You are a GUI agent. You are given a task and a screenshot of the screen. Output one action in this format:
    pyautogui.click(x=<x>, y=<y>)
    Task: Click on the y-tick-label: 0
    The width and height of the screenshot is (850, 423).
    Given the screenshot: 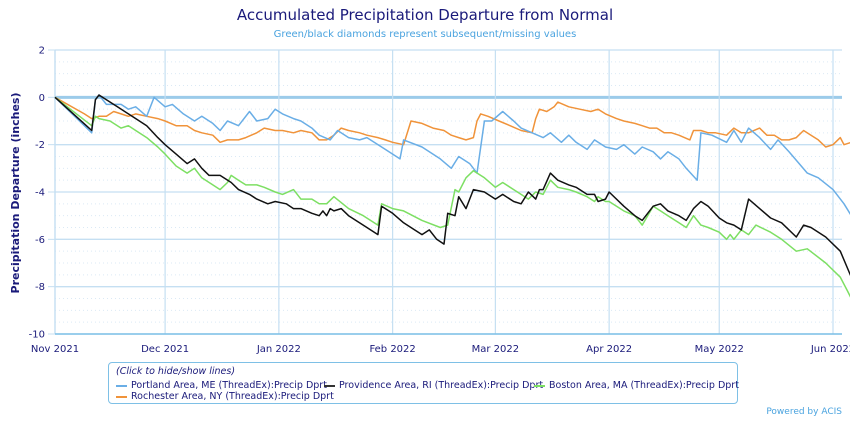 What is the action you would take?
    pyautogui.click(x=42, y=98)
    